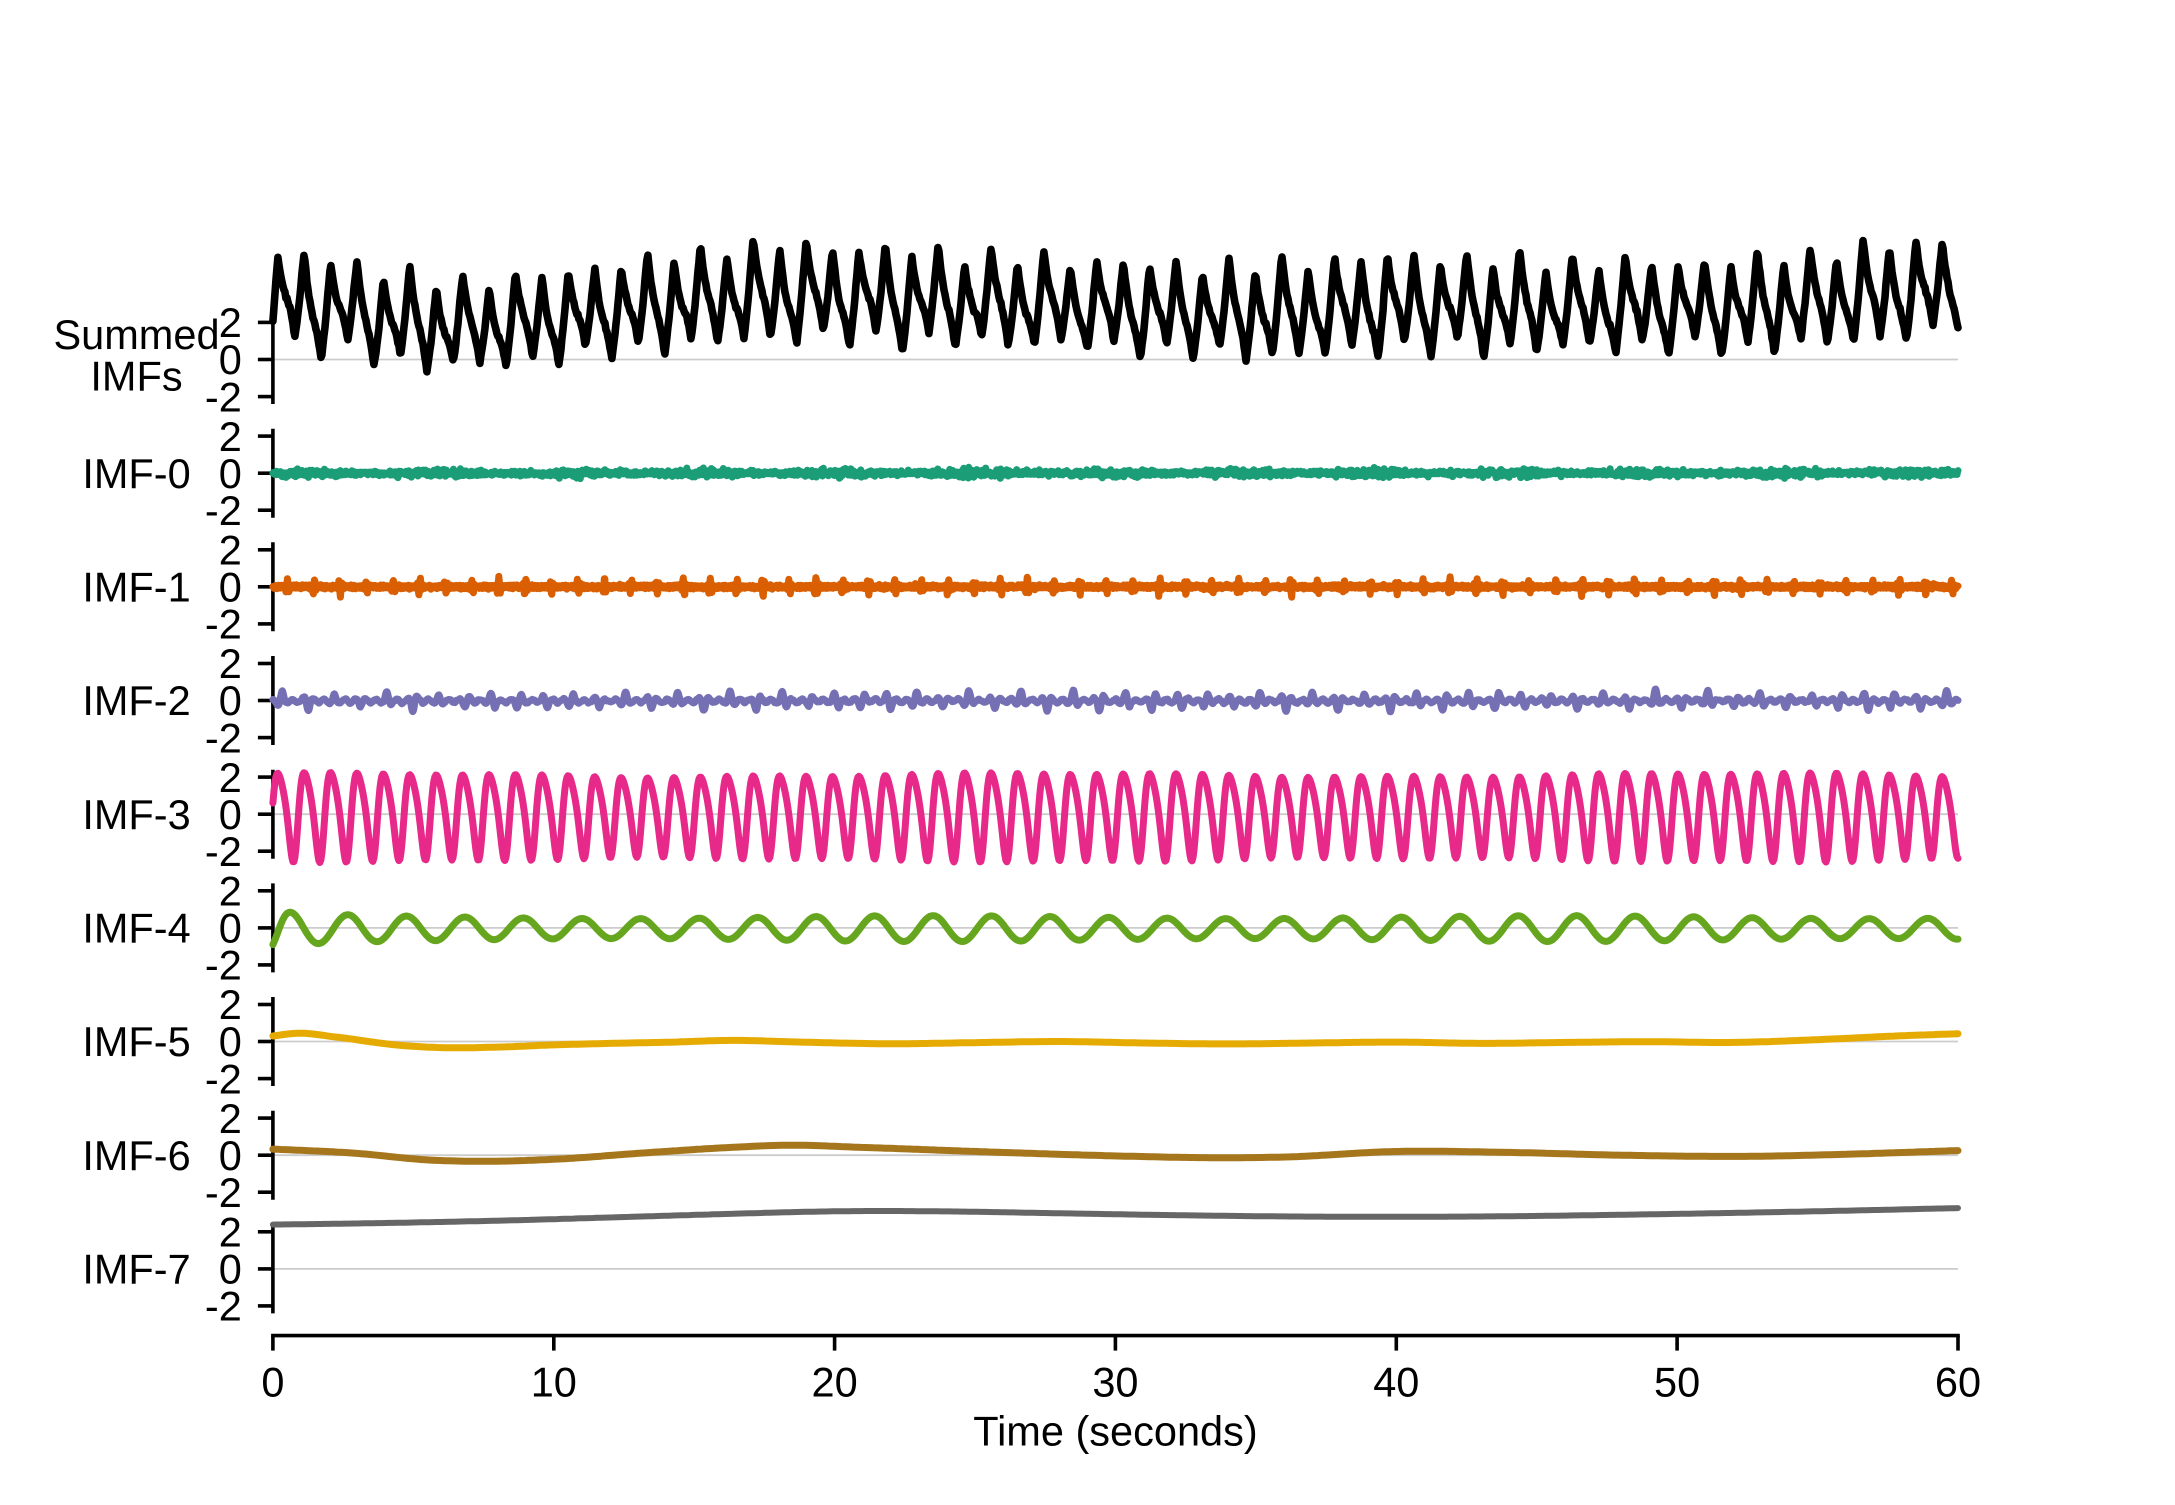 The height and width of the screenshot is (1505, 2175). I want to click on svg-text: 20, so click(835, 1382).